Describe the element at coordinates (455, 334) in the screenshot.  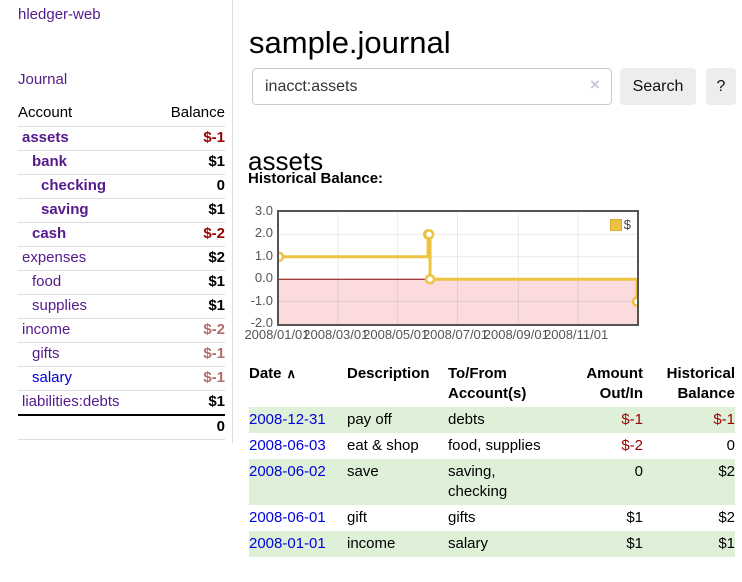
I see `x-tick-label: 2008/07/01` at that location.